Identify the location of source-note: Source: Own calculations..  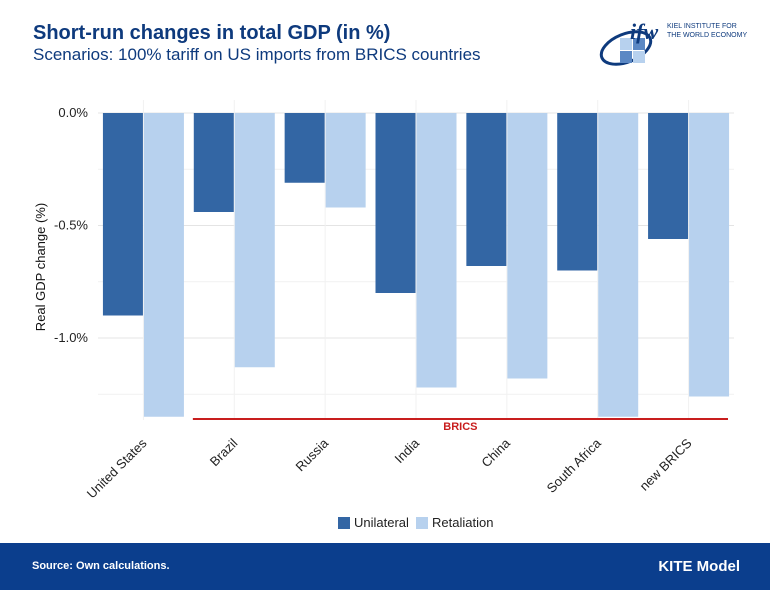
(101, 566).